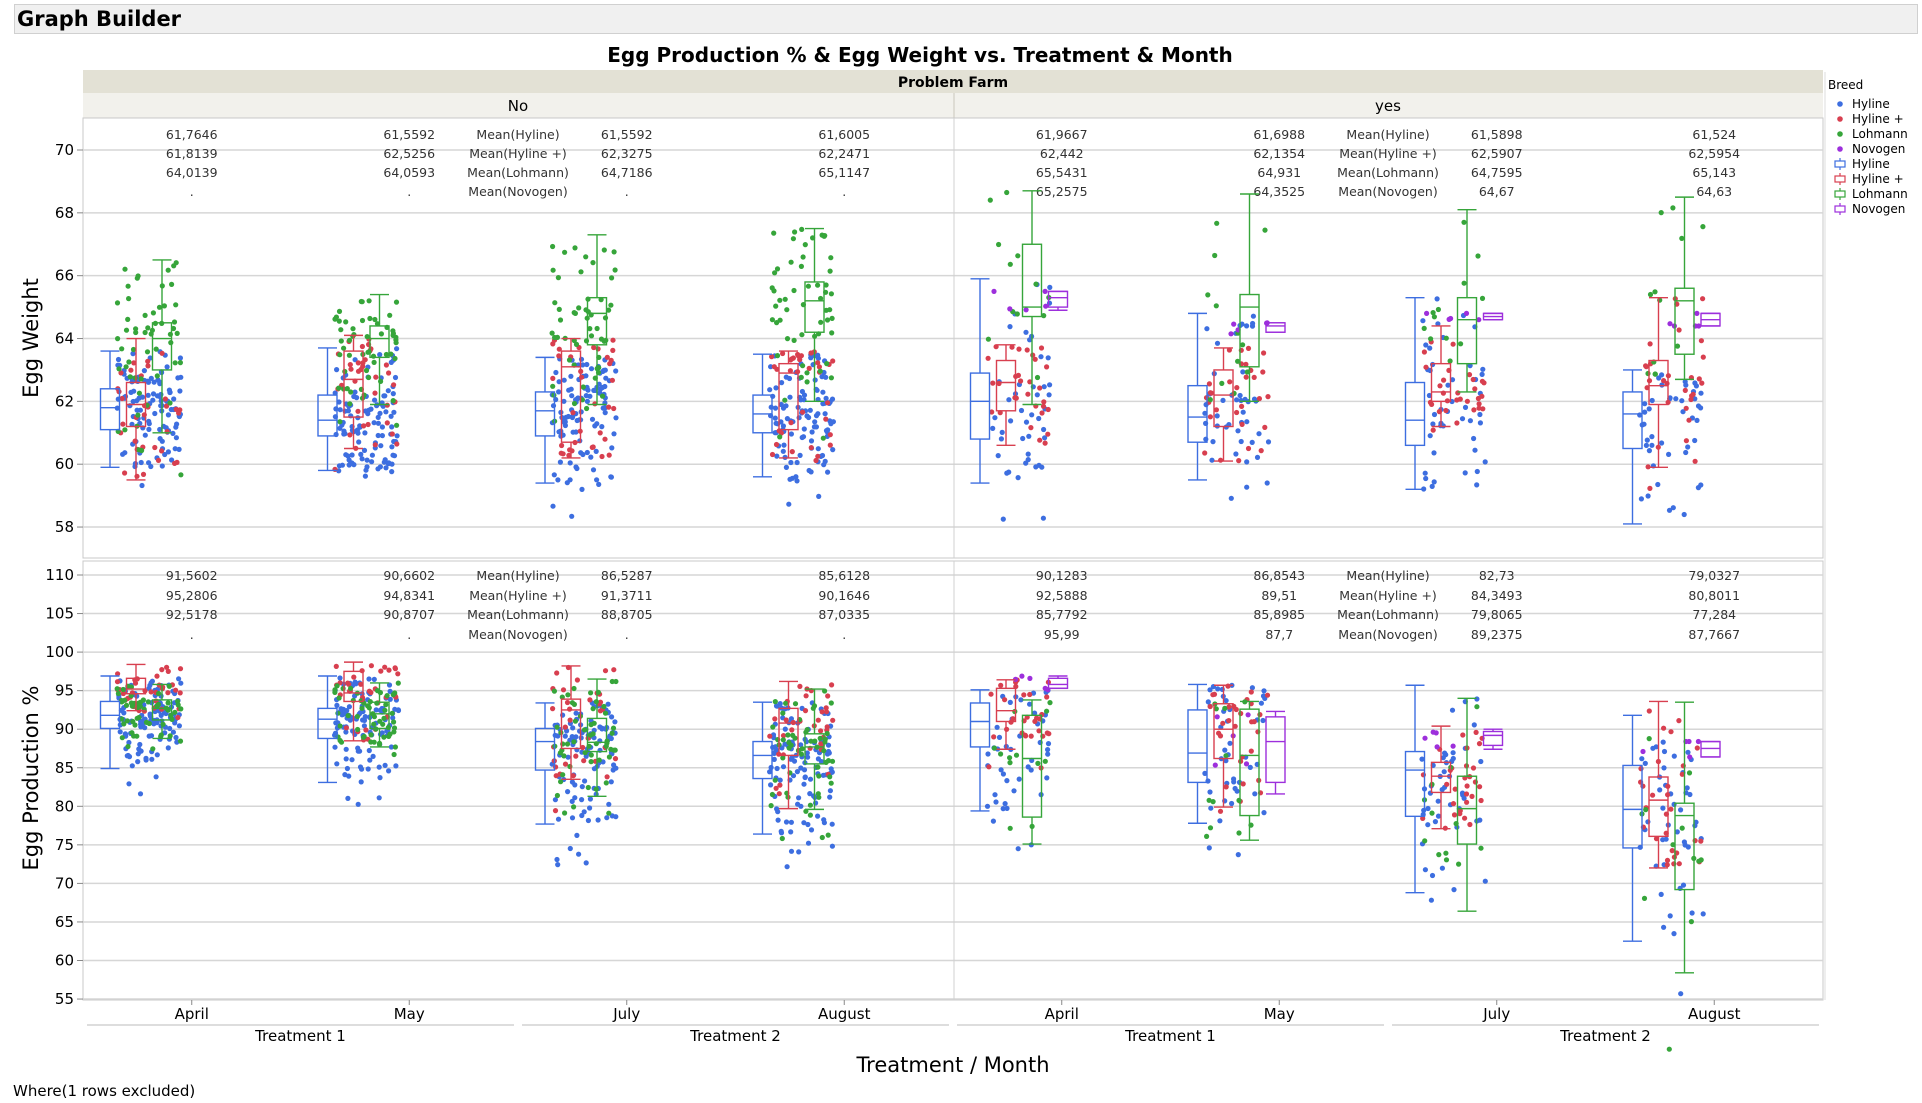  I want to click on y-axis-title-production: Egg Production %, so click(31, 778).